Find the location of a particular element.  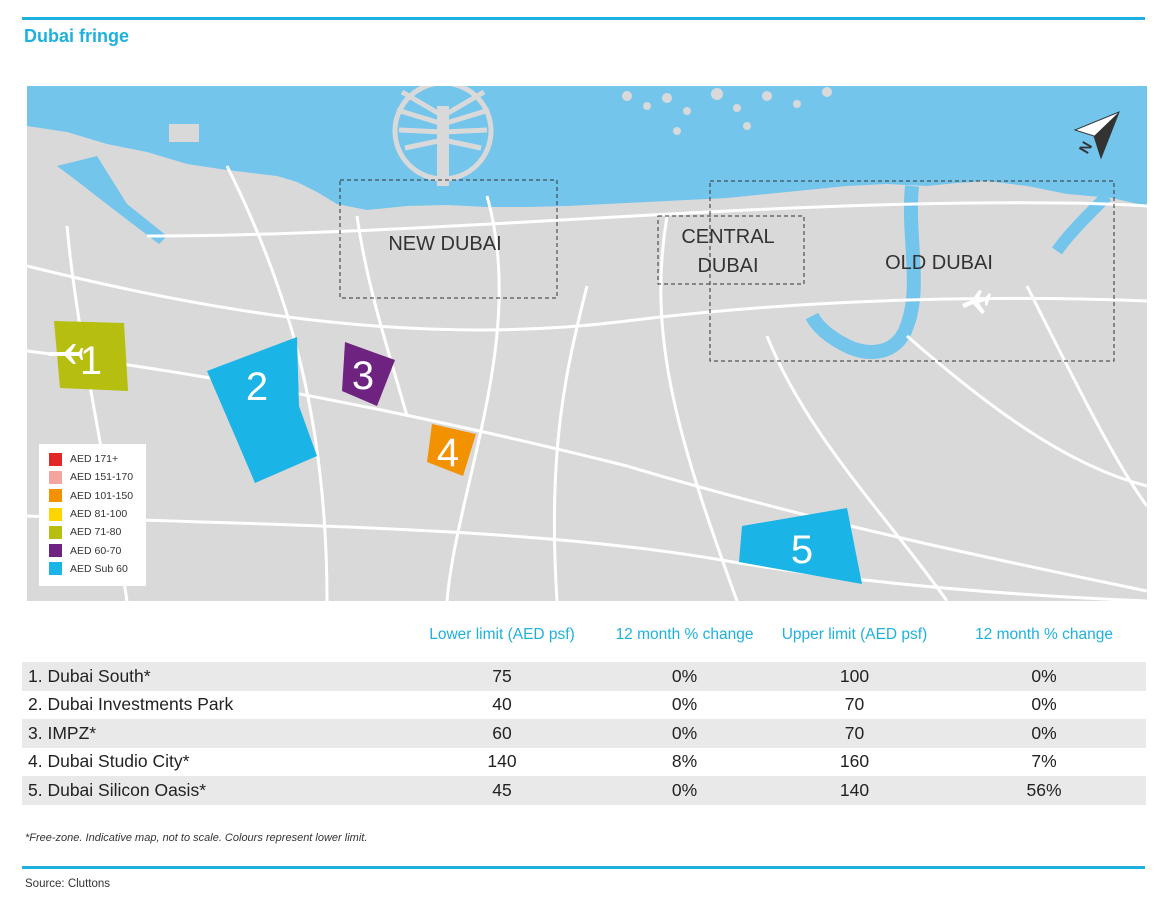

legend-item: AED Sub 60 is located at coordinates (92, 569).